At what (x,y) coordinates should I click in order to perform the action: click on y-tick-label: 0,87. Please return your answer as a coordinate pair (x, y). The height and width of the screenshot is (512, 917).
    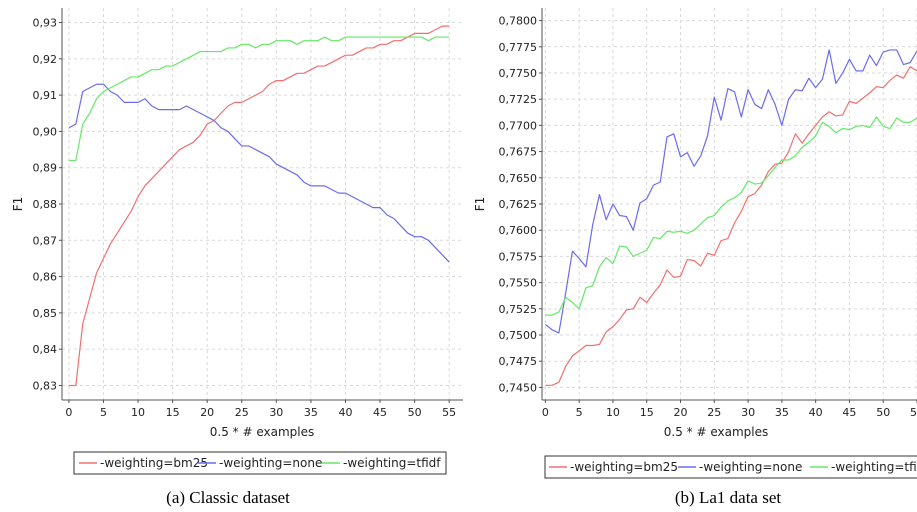
    Looking at the image, I should click on (45, 240).